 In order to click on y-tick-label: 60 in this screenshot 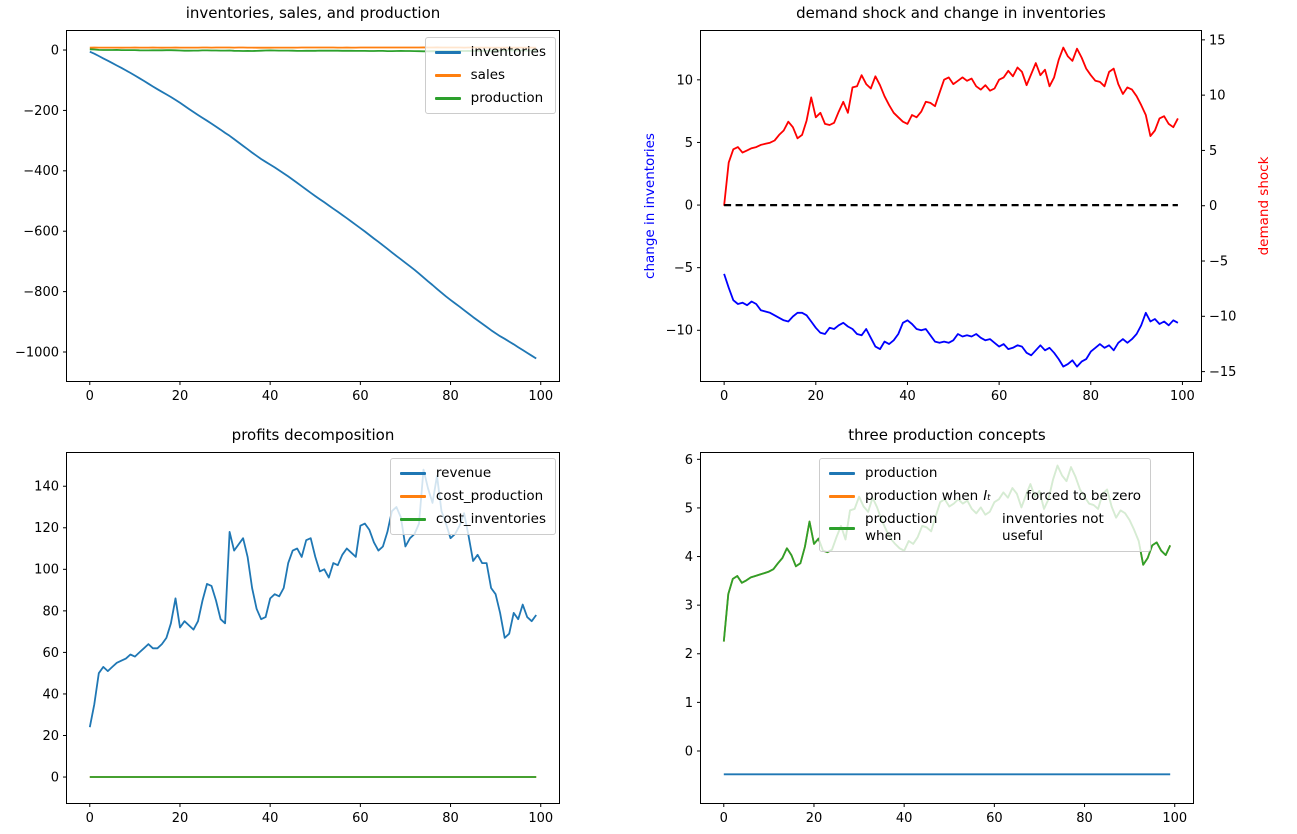, I will do `click(50, 653)`.